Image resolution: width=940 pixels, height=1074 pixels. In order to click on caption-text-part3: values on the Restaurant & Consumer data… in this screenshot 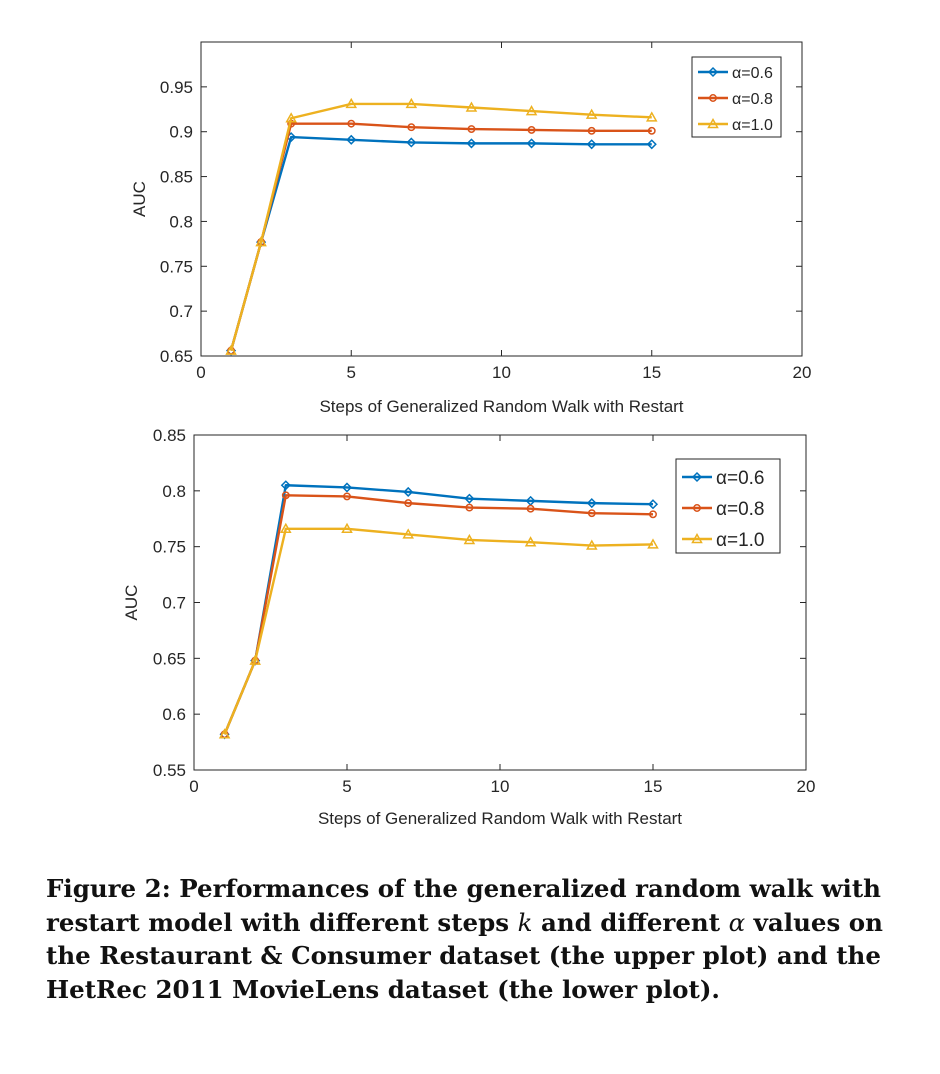, I will do `click(469, 955)`.